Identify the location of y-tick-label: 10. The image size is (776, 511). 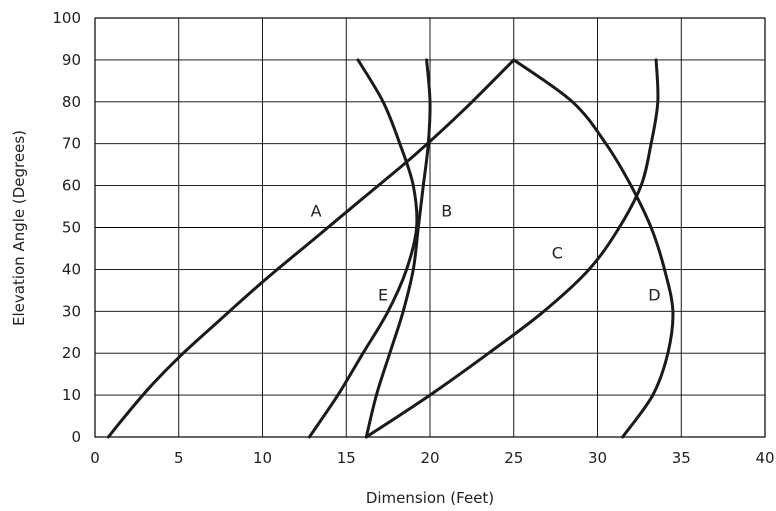
(71, 395).